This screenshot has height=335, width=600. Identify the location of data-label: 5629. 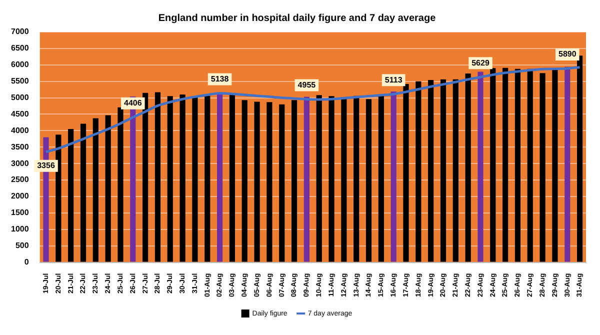
(481, 63).